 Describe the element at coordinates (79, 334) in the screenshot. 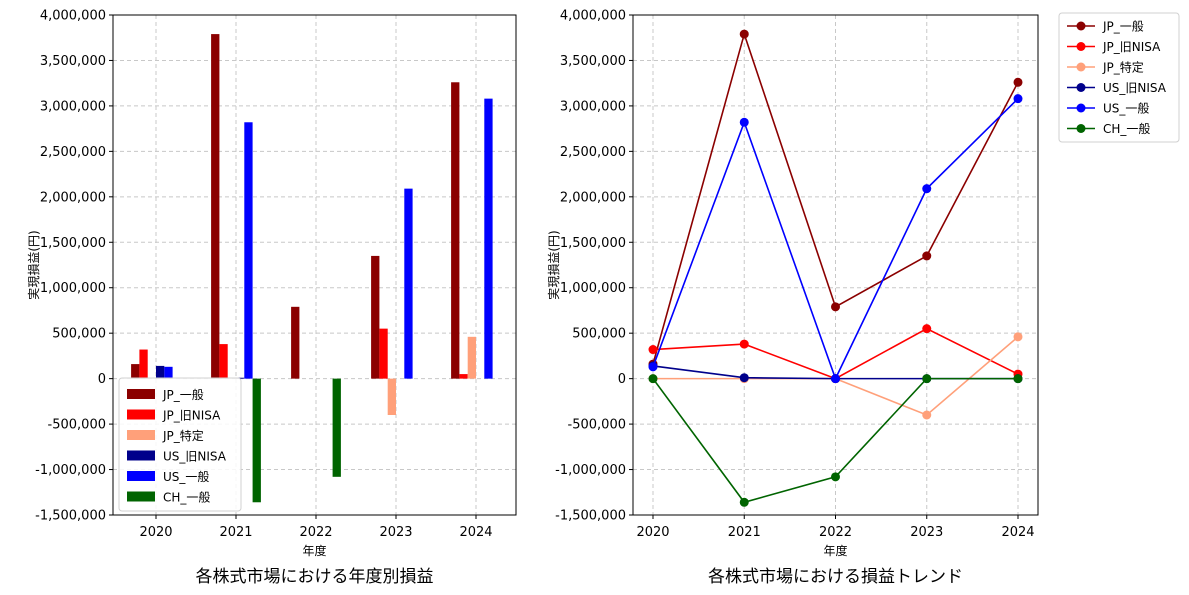

I see `y-tick-label: 500,000` at that location.